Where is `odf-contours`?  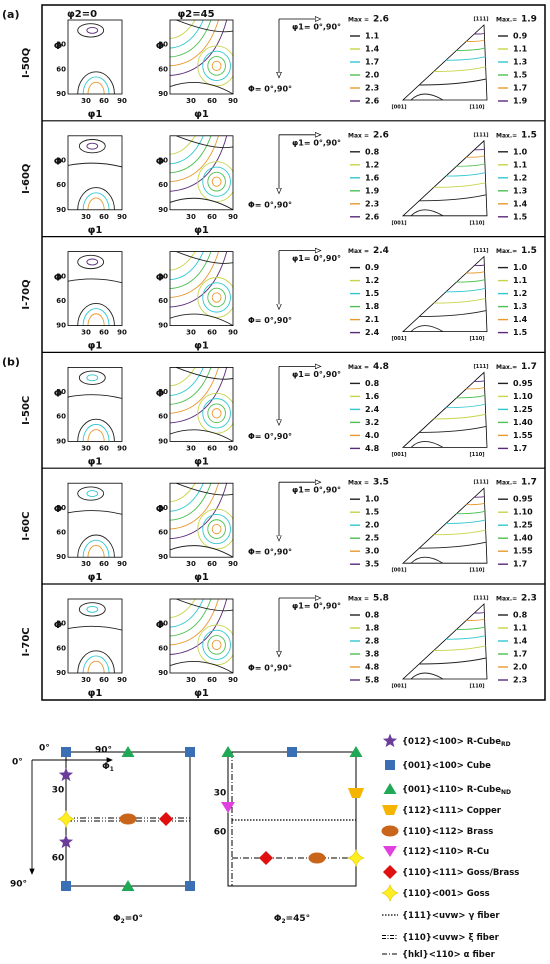 odf-contours is located at coordinates (201, 636).